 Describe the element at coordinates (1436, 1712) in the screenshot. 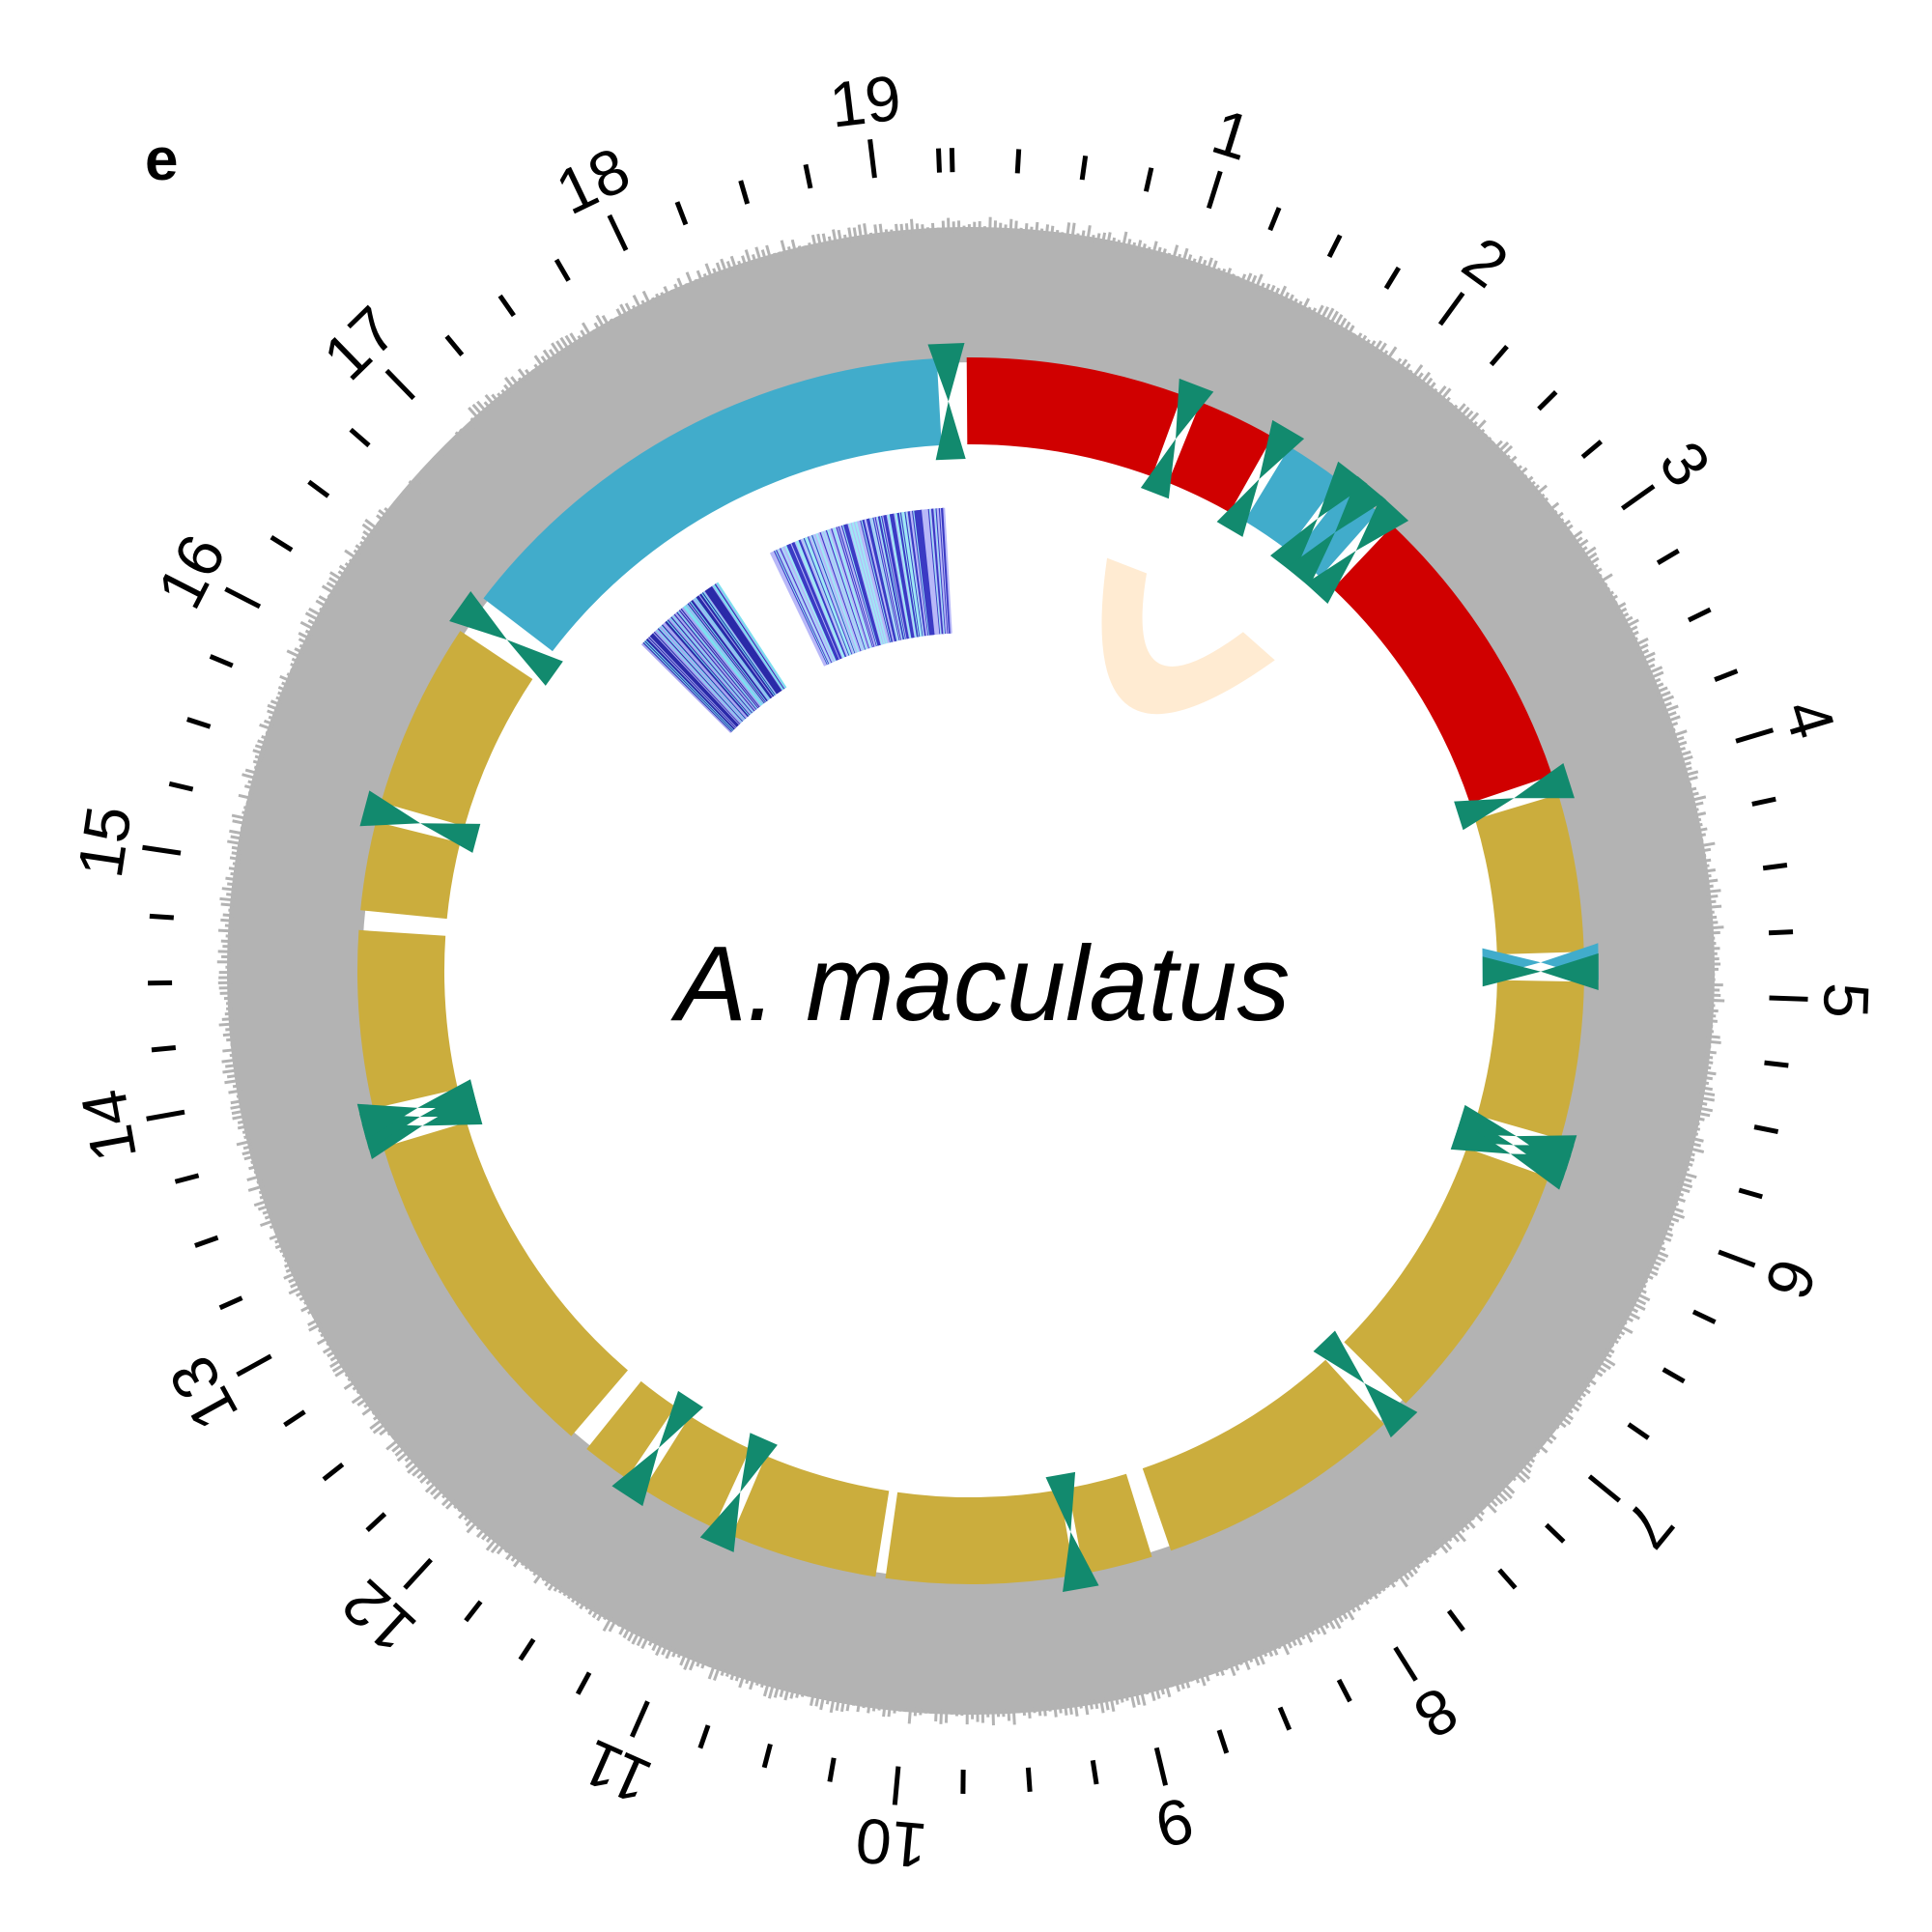

I see `tick-label: 8` at that location.